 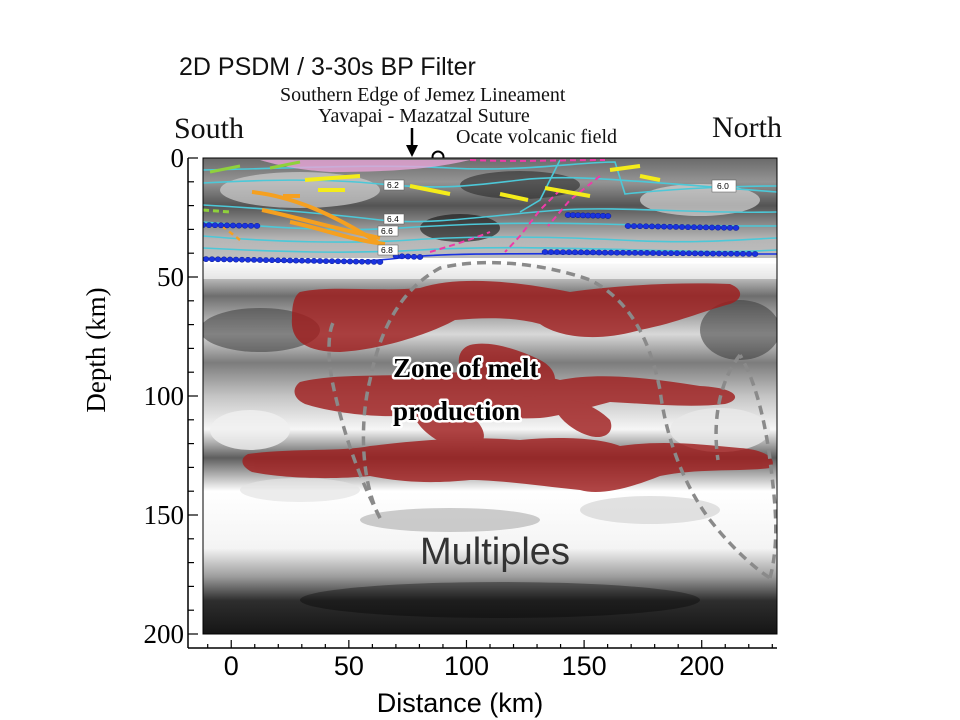 What do you see at coordinates (460, 703) in the screenshot?
I see `x-axis-label: Distance (km)` at bounding box center [460, 703].